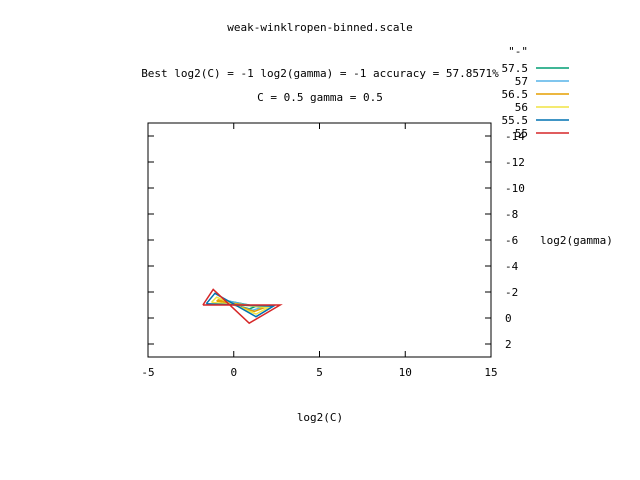 This screenshot has height=480, width=640. I want to click on legend-label: 55, so click(521, 133).